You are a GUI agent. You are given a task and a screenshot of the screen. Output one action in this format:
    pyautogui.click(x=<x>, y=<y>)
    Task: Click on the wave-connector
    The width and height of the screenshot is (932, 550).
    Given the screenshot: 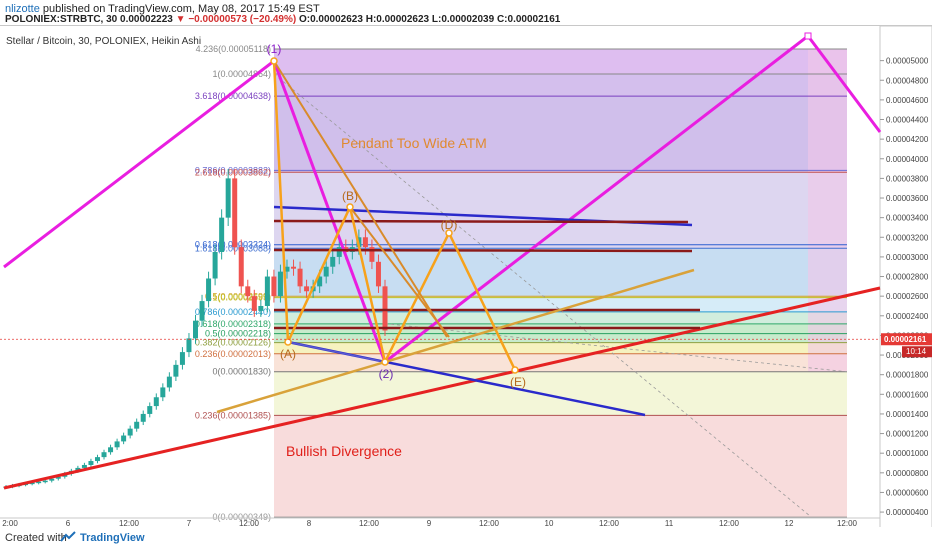 What is the action you would take?
    pyautogui.click(x=336, y=352)
    